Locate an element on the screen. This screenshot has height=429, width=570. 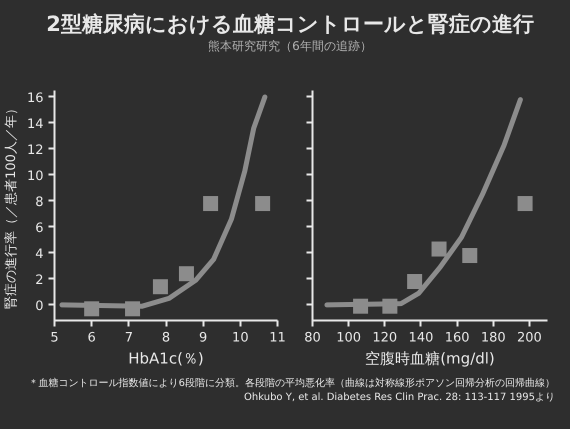
x-tick-label: 80 is located at coordinates (312, 338).